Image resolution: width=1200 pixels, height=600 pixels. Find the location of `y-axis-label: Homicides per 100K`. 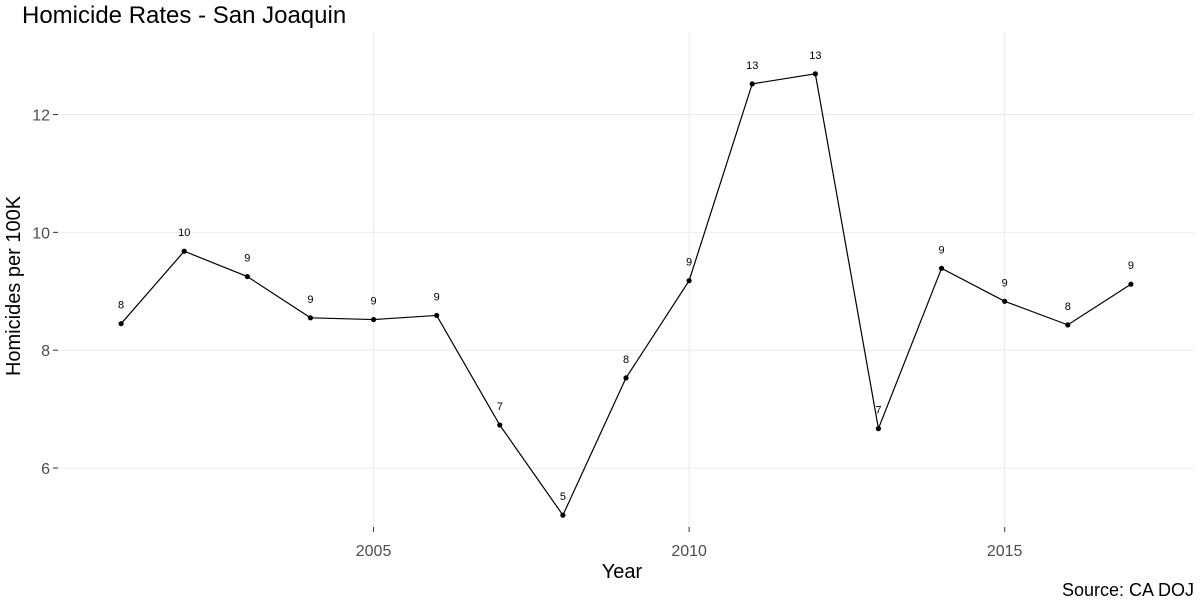

y-axis-label: Homicides per 100K is located at coordinates (14, 285).